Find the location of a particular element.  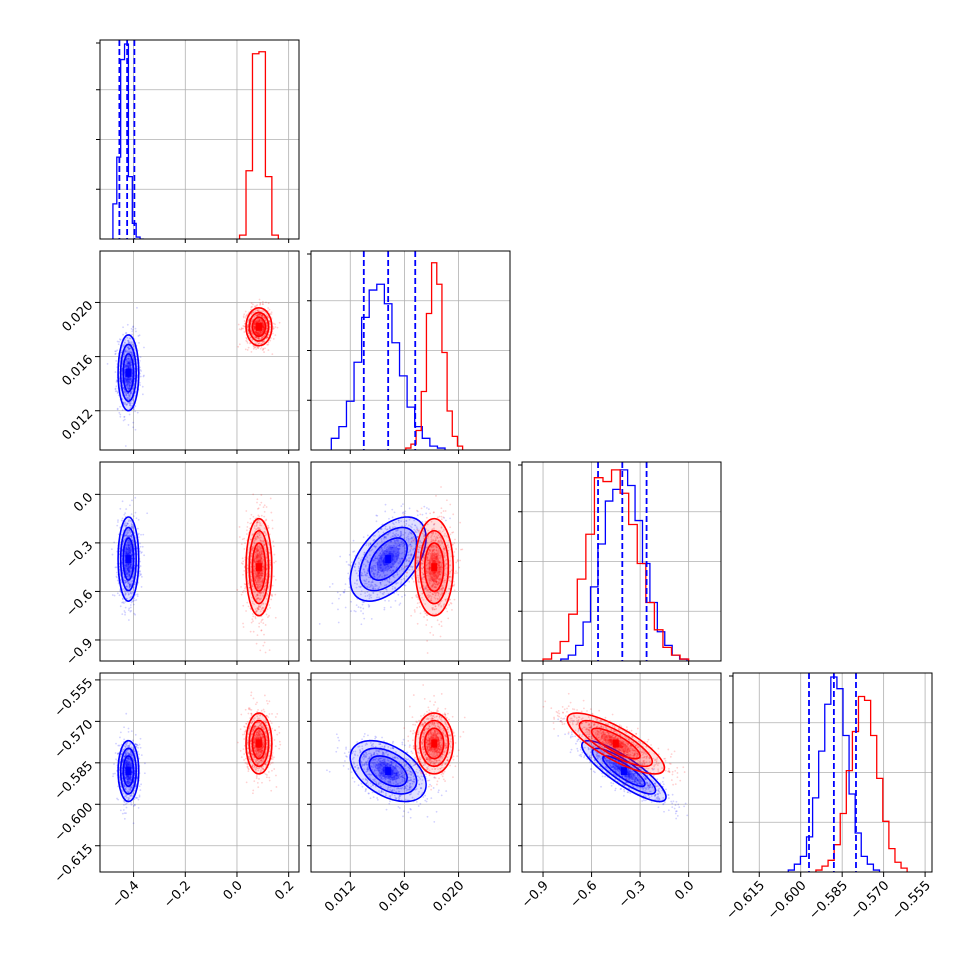

contour-line is located at coordinates (128, 373).